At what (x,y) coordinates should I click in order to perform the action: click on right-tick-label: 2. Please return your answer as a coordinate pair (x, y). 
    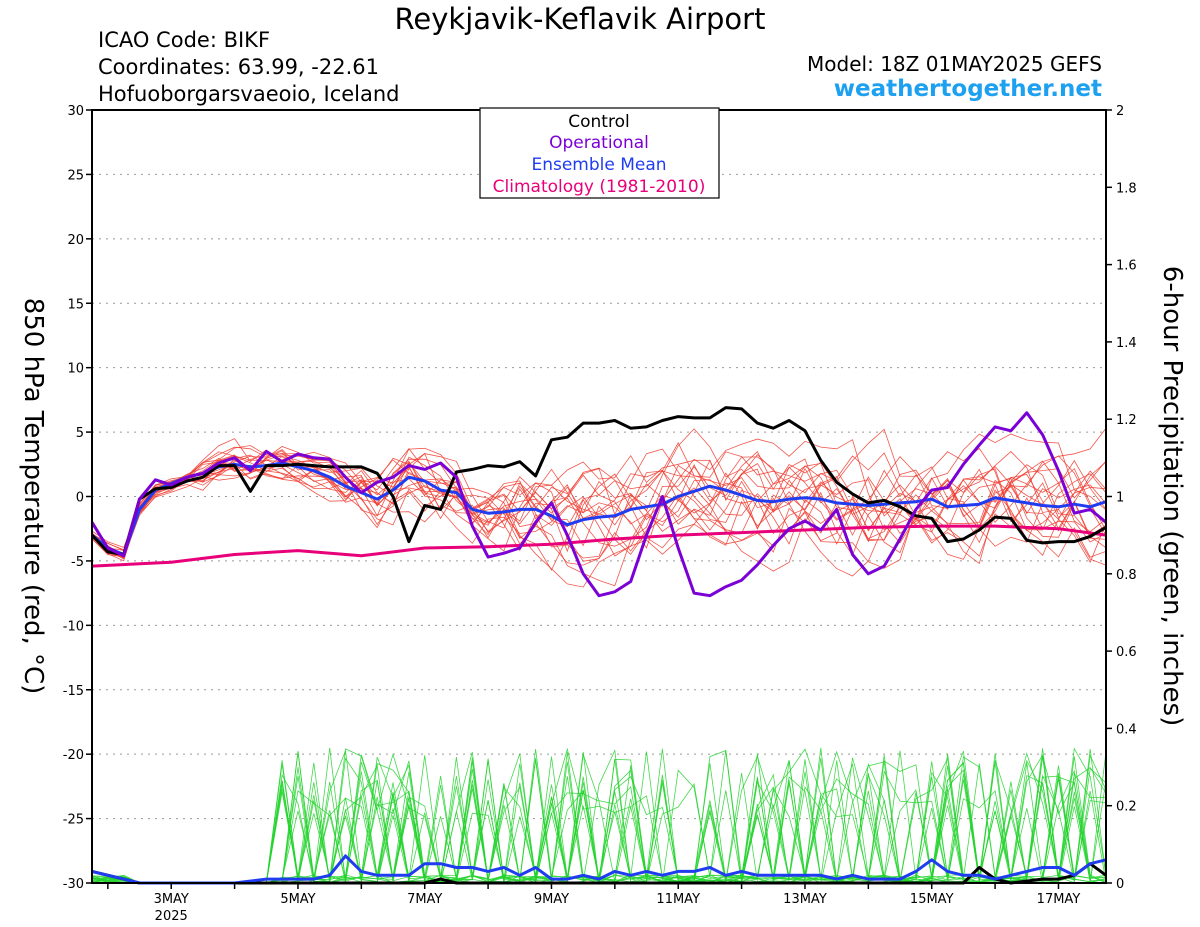
    Looking at the image, I should click on (1120, 111).